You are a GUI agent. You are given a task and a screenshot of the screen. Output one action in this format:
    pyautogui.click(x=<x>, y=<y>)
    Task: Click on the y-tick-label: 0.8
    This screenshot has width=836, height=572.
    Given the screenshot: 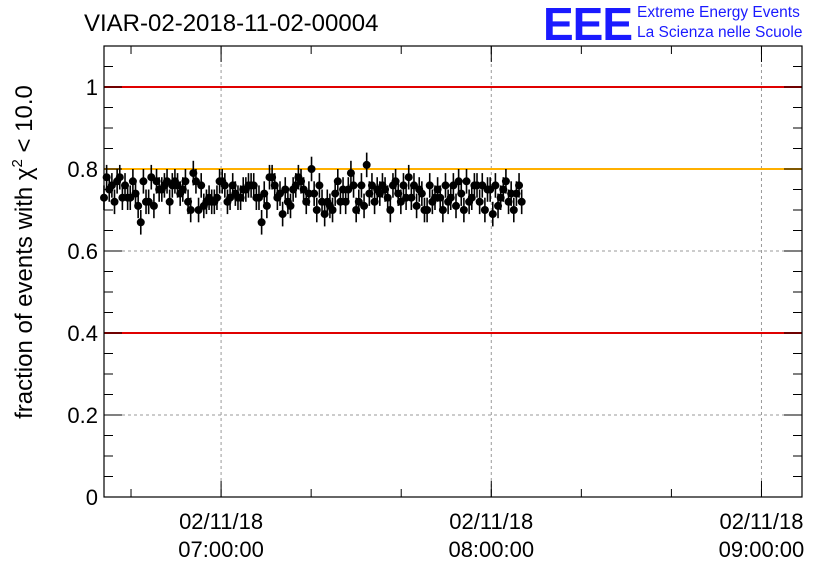 What is the action you would take?
    pyautogui.click(x=82, y=169)
    